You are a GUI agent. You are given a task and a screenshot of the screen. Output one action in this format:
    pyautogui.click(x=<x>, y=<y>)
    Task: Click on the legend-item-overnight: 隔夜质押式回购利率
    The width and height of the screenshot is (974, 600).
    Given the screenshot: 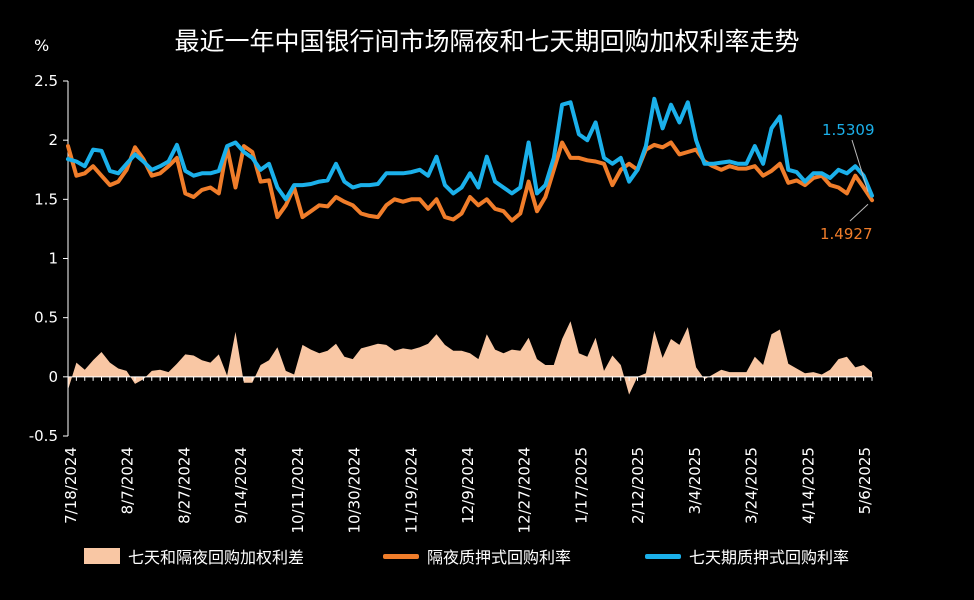 What is the action you would take?
    pyautogui.click(x=477, y=556)
    